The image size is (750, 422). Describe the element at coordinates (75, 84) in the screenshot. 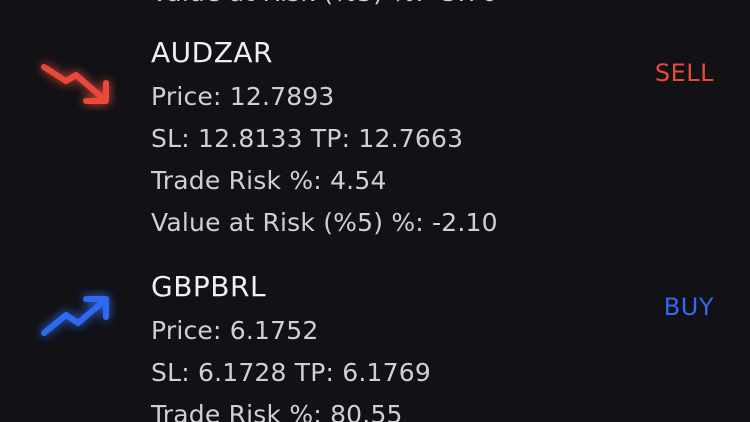

I see `trend-down-icon` at that location.